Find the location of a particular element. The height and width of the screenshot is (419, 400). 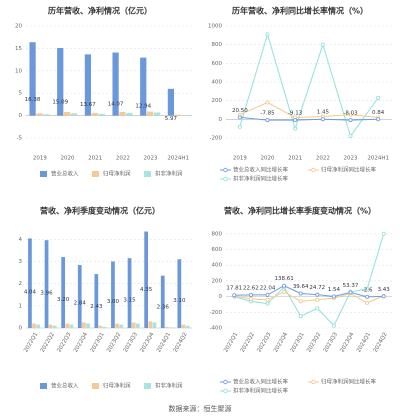

data-label: -9.13 is located at coordinates (295, 114).